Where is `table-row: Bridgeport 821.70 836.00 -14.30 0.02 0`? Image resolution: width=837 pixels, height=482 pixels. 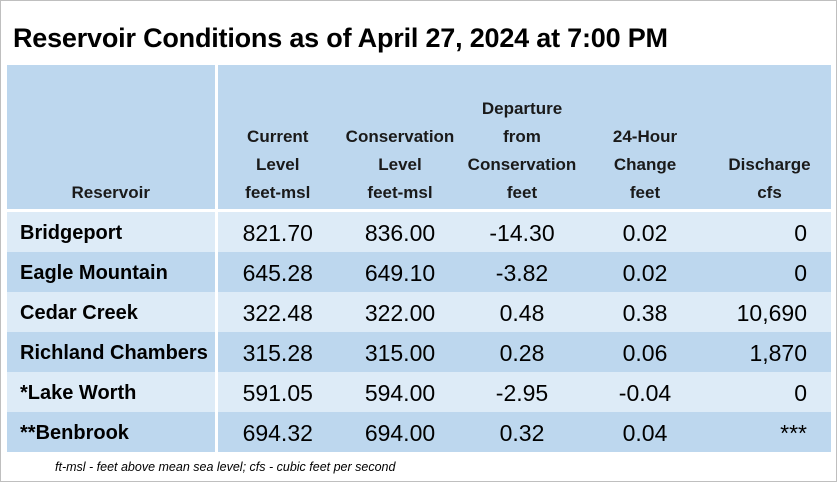 table-row: Bridgeport 821.70 836.00 -14.30 0.02 0 is located at coordinates (419, 231).